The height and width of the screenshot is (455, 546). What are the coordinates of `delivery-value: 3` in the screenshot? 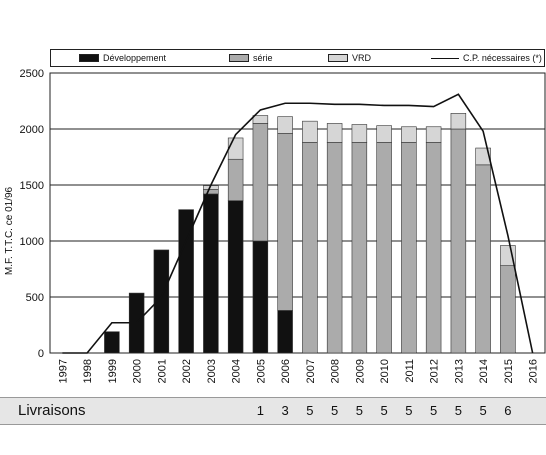 It's located at (285, 410).